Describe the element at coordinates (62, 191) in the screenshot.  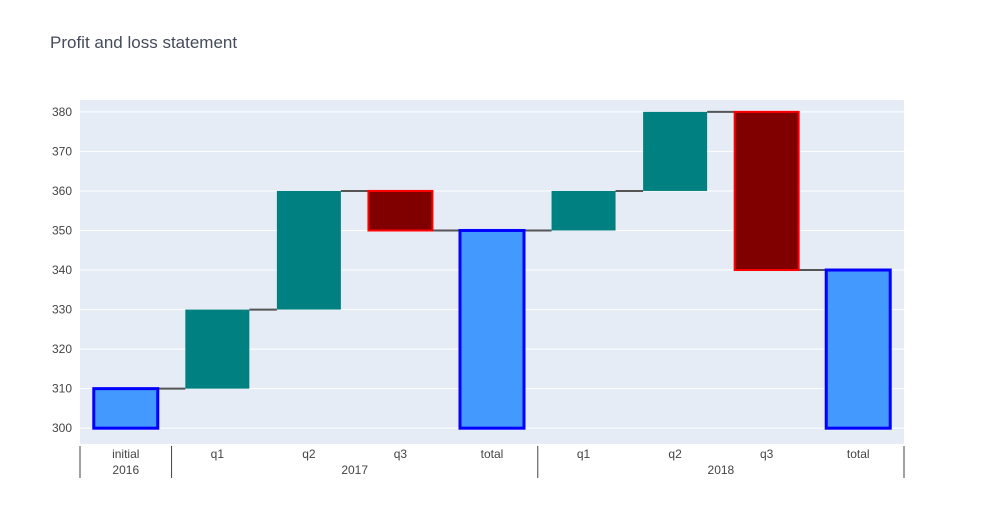
I see `y-tick-label: 360` at that location.